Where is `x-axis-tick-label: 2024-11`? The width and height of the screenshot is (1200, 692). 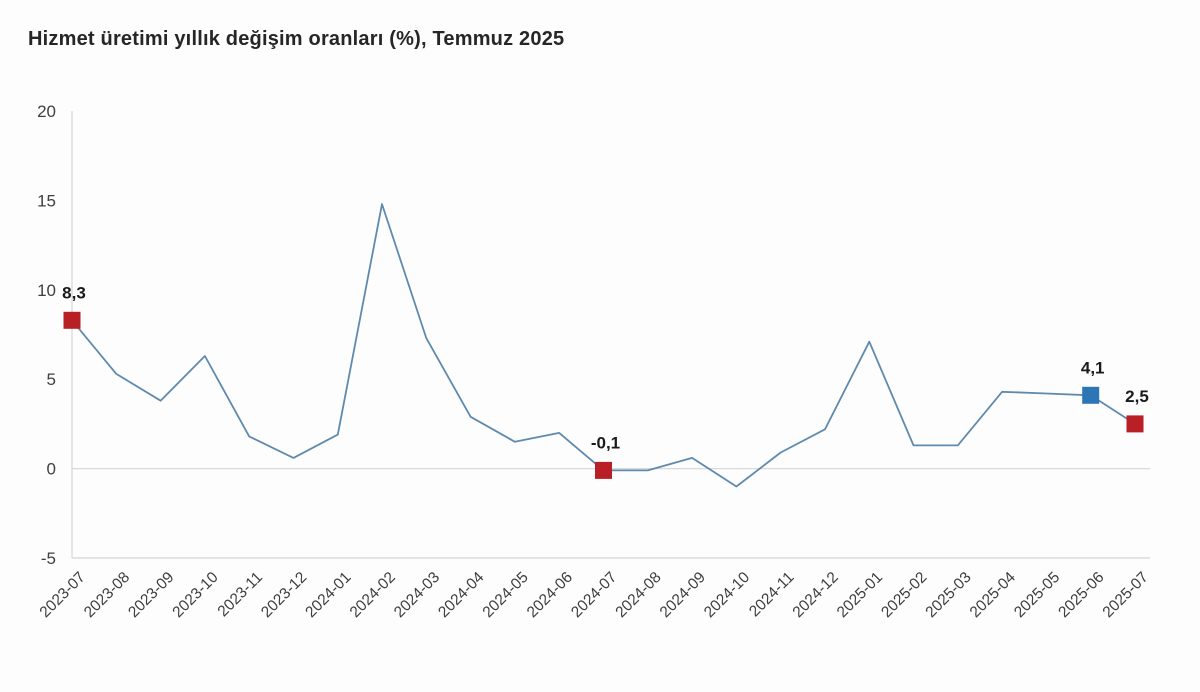 x-axis-tick-label: 2024-11 is located at coordinates (771, 594).